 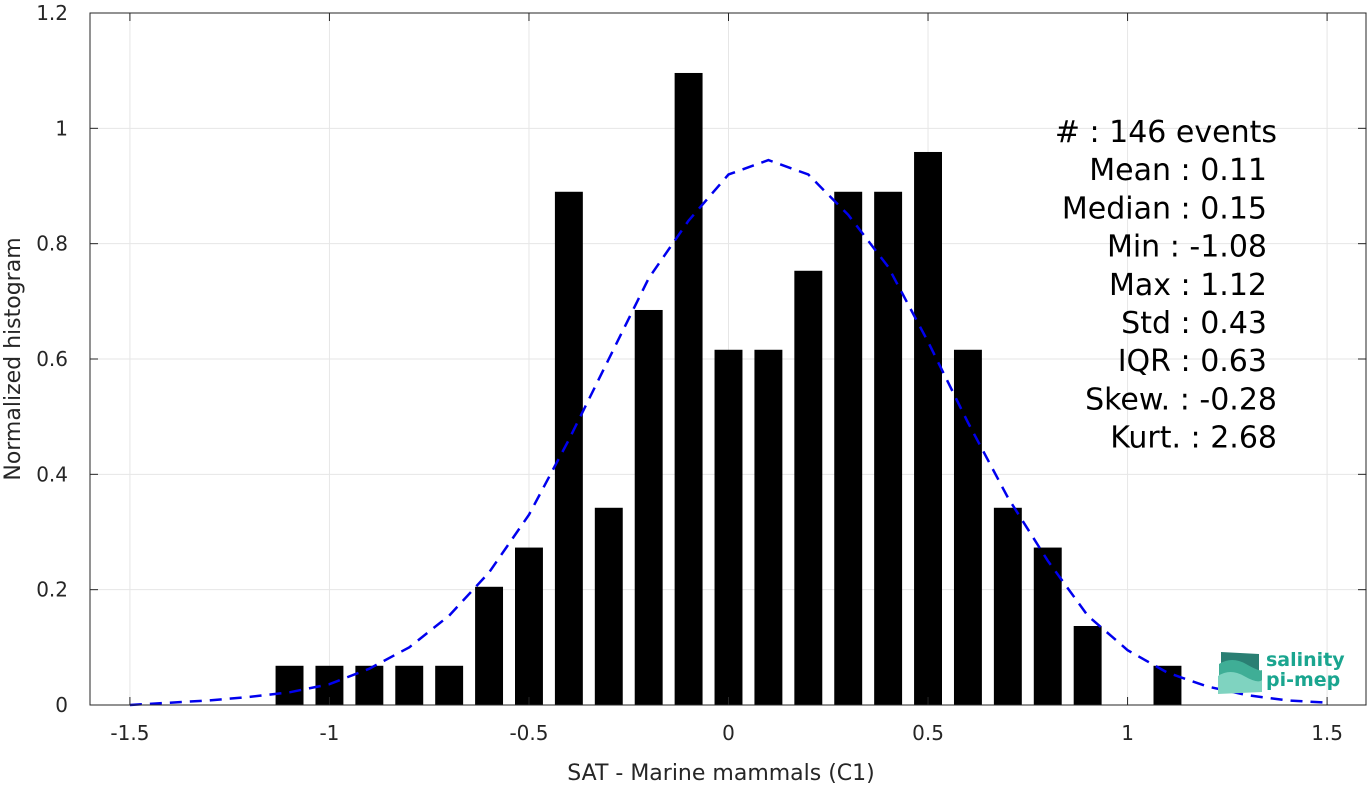 I want to click on stat-line: Std : 0.43, so click(x=1194, y=323).